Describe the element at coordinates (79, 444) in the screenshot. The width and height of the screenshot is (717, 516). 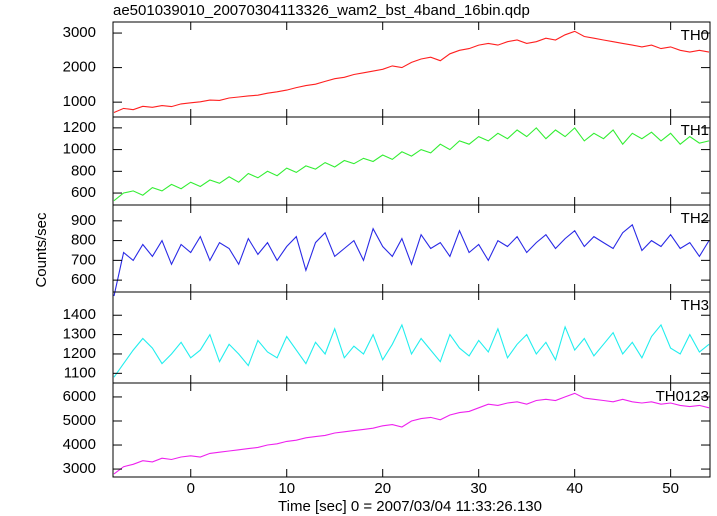
I see `y-tick-label: 4000` at that location.